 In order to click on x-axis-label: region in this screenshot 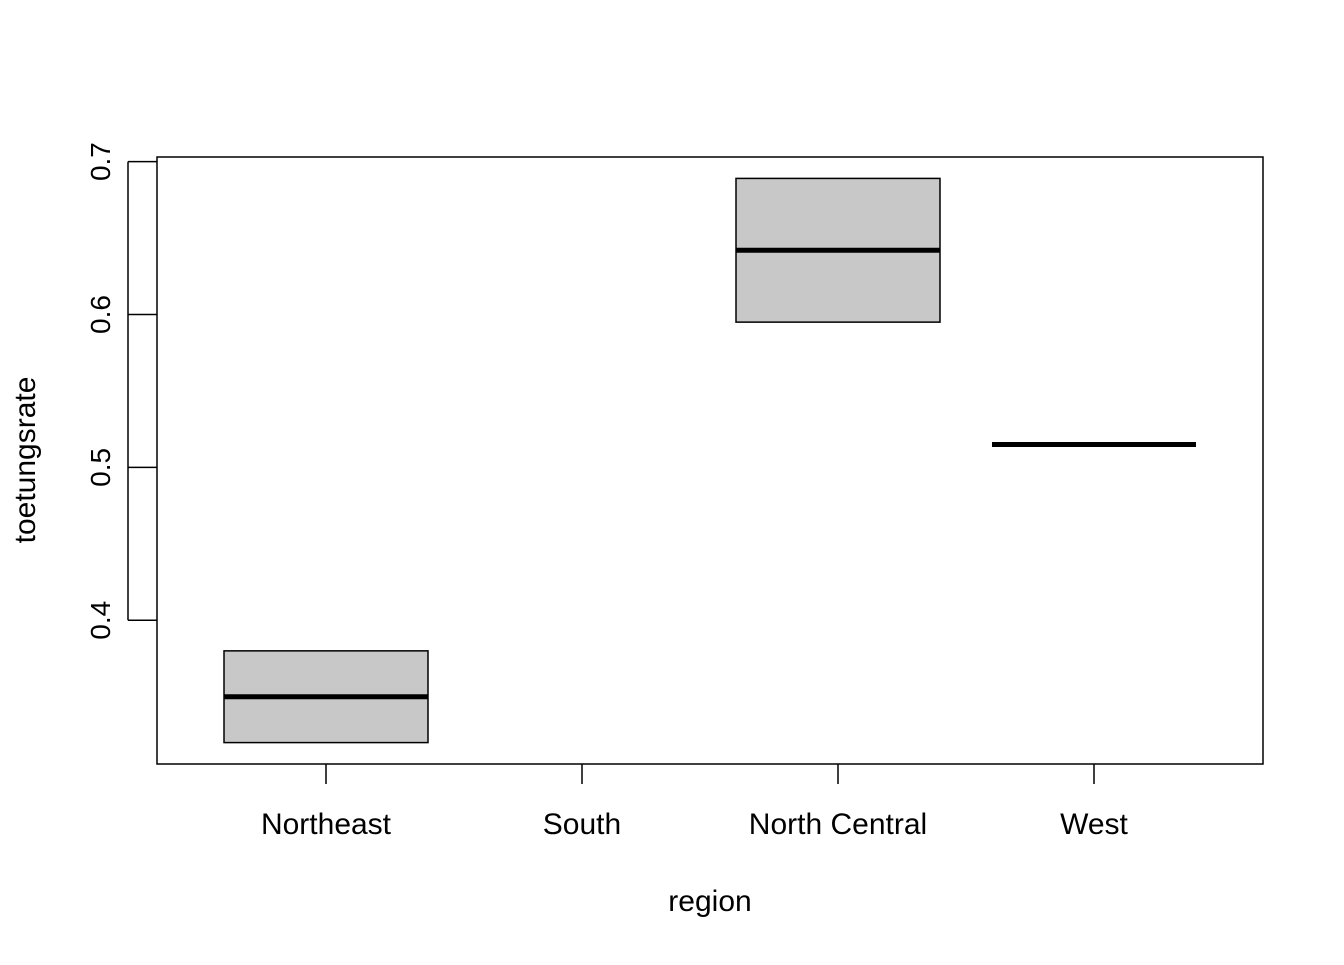, I will do `click(709, 901)`.